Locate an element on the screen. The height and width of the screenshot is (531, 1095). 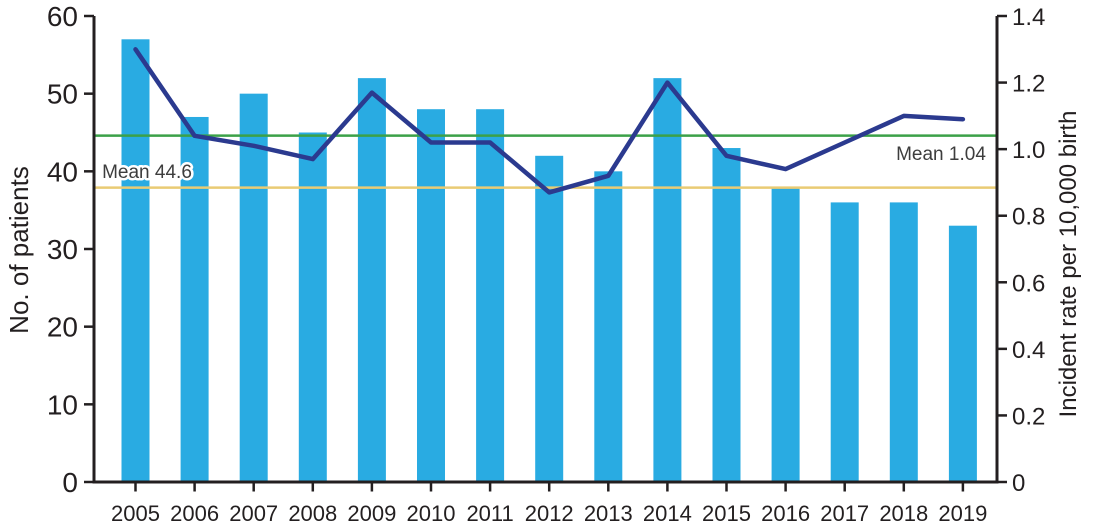
x-axis-year-label: 2019 is located at coordinates (962, 513).